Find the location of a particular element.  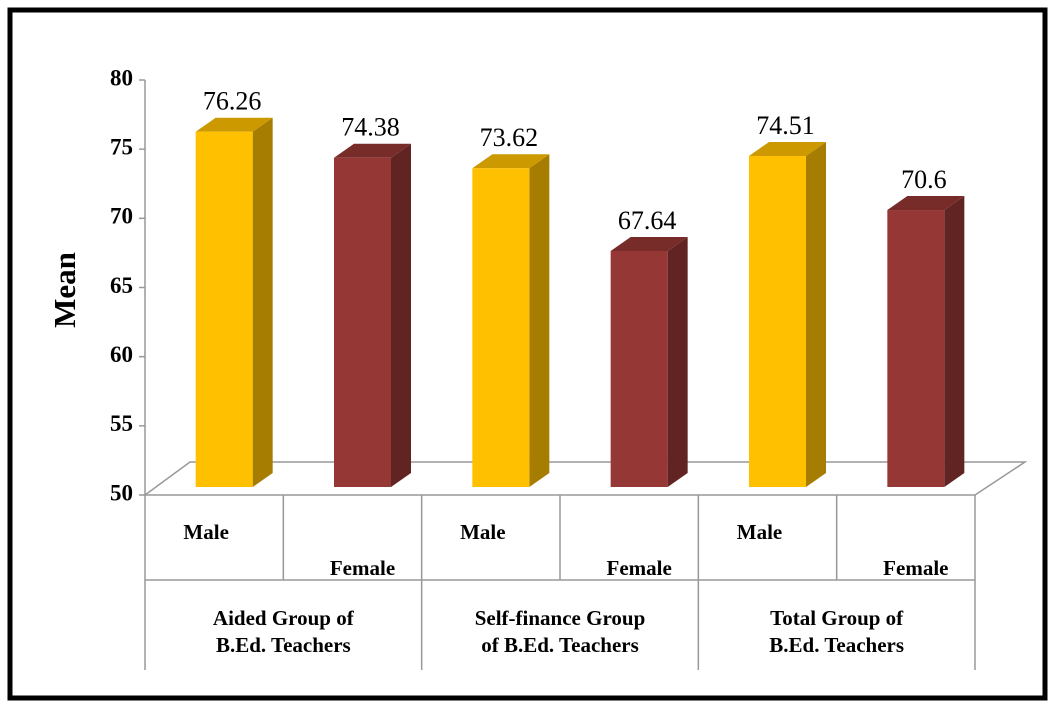

y-axis-label: Mean is located at coordinates (64, 290).